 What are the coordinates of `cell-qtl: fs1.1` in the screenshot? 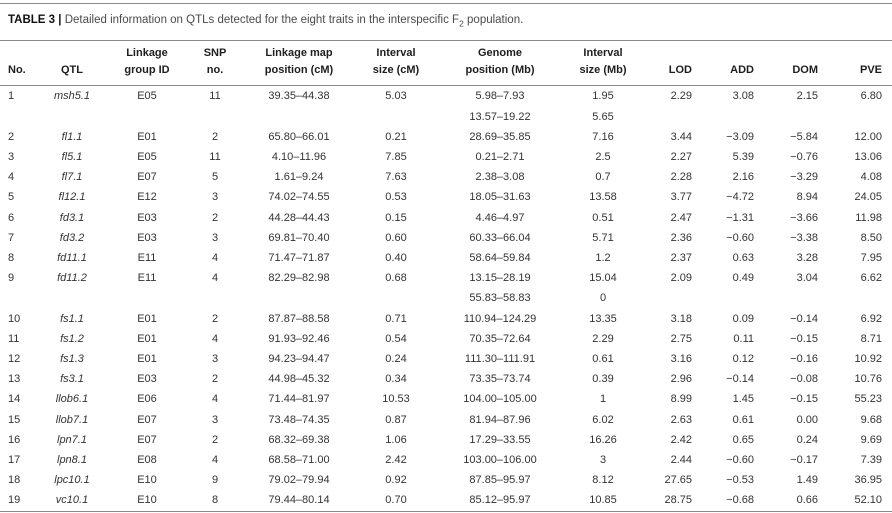 It's located at (72, 318).